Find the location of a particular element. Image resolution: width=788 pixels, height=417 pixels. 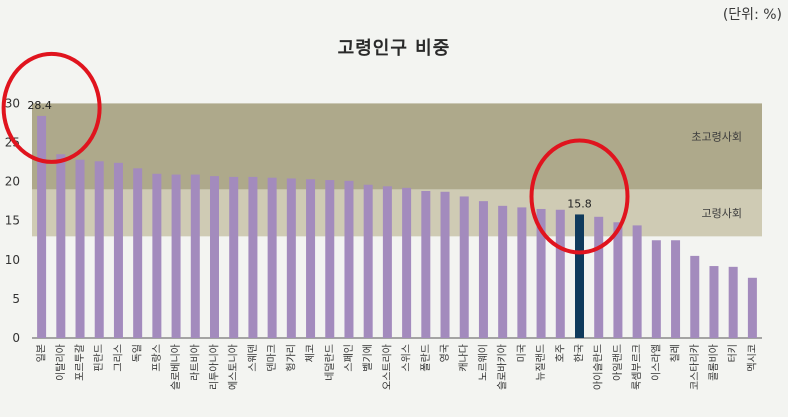

band-label: 초고령사회 is located at coordinates (716, 136).